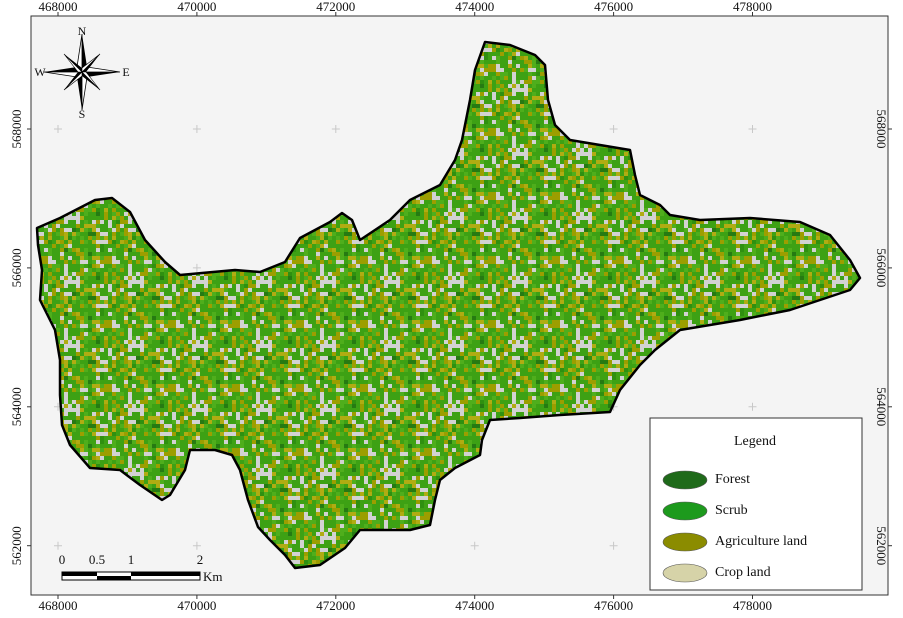 This screenshot has height=618, width=903. What do you see at coordinates (125, 72) in the screenshot?
I see `compass-e: E` at bounding box center [125, 72].